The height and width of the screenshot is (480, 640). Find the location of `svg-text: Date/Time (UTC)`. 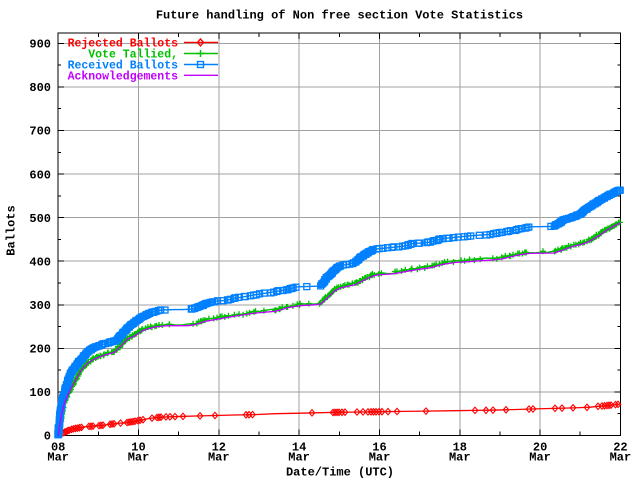

svg-text: Date/Time (UTC) is located at coordinates (340, 473).